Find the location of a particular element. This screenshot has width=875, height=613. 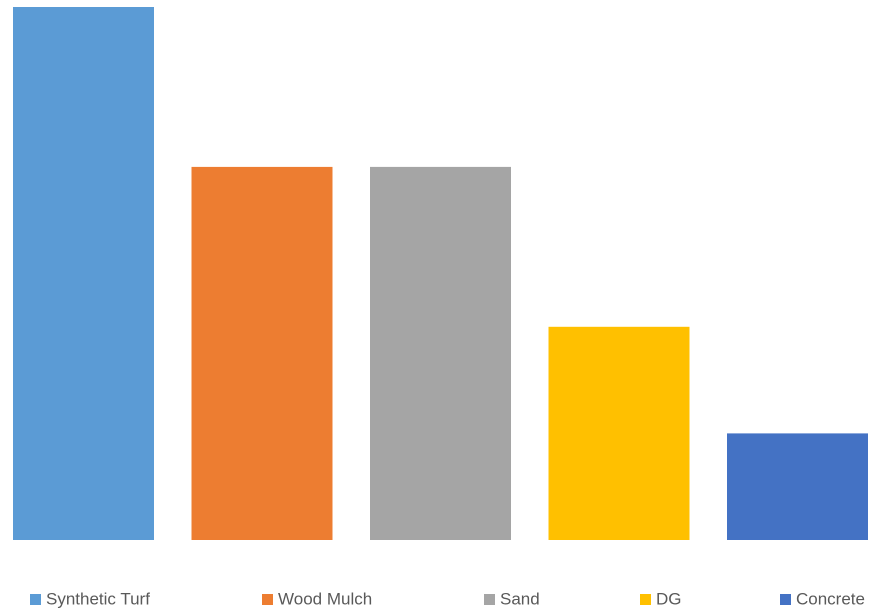

legend: Synthetic Turf Wood Mulch Sand DG Concrete is located at coordinates (447, 598).